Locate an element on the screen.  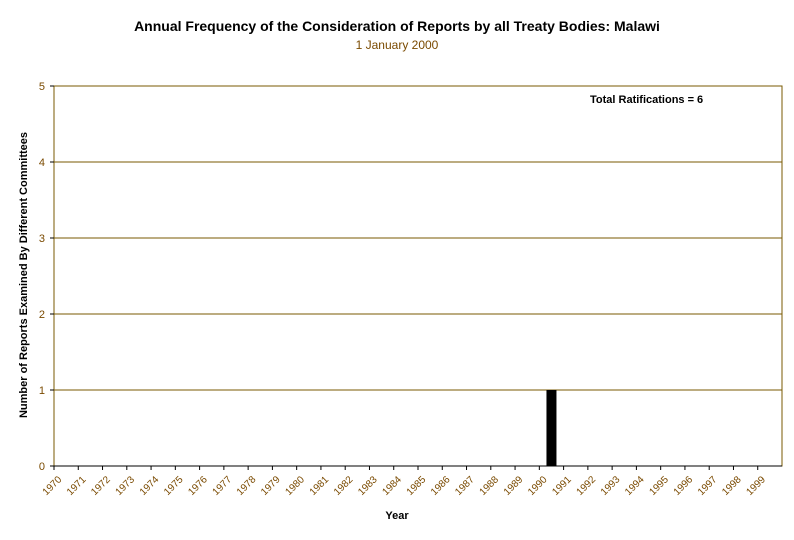
y-tick-label: 3 is located at coordinates (42, 239).